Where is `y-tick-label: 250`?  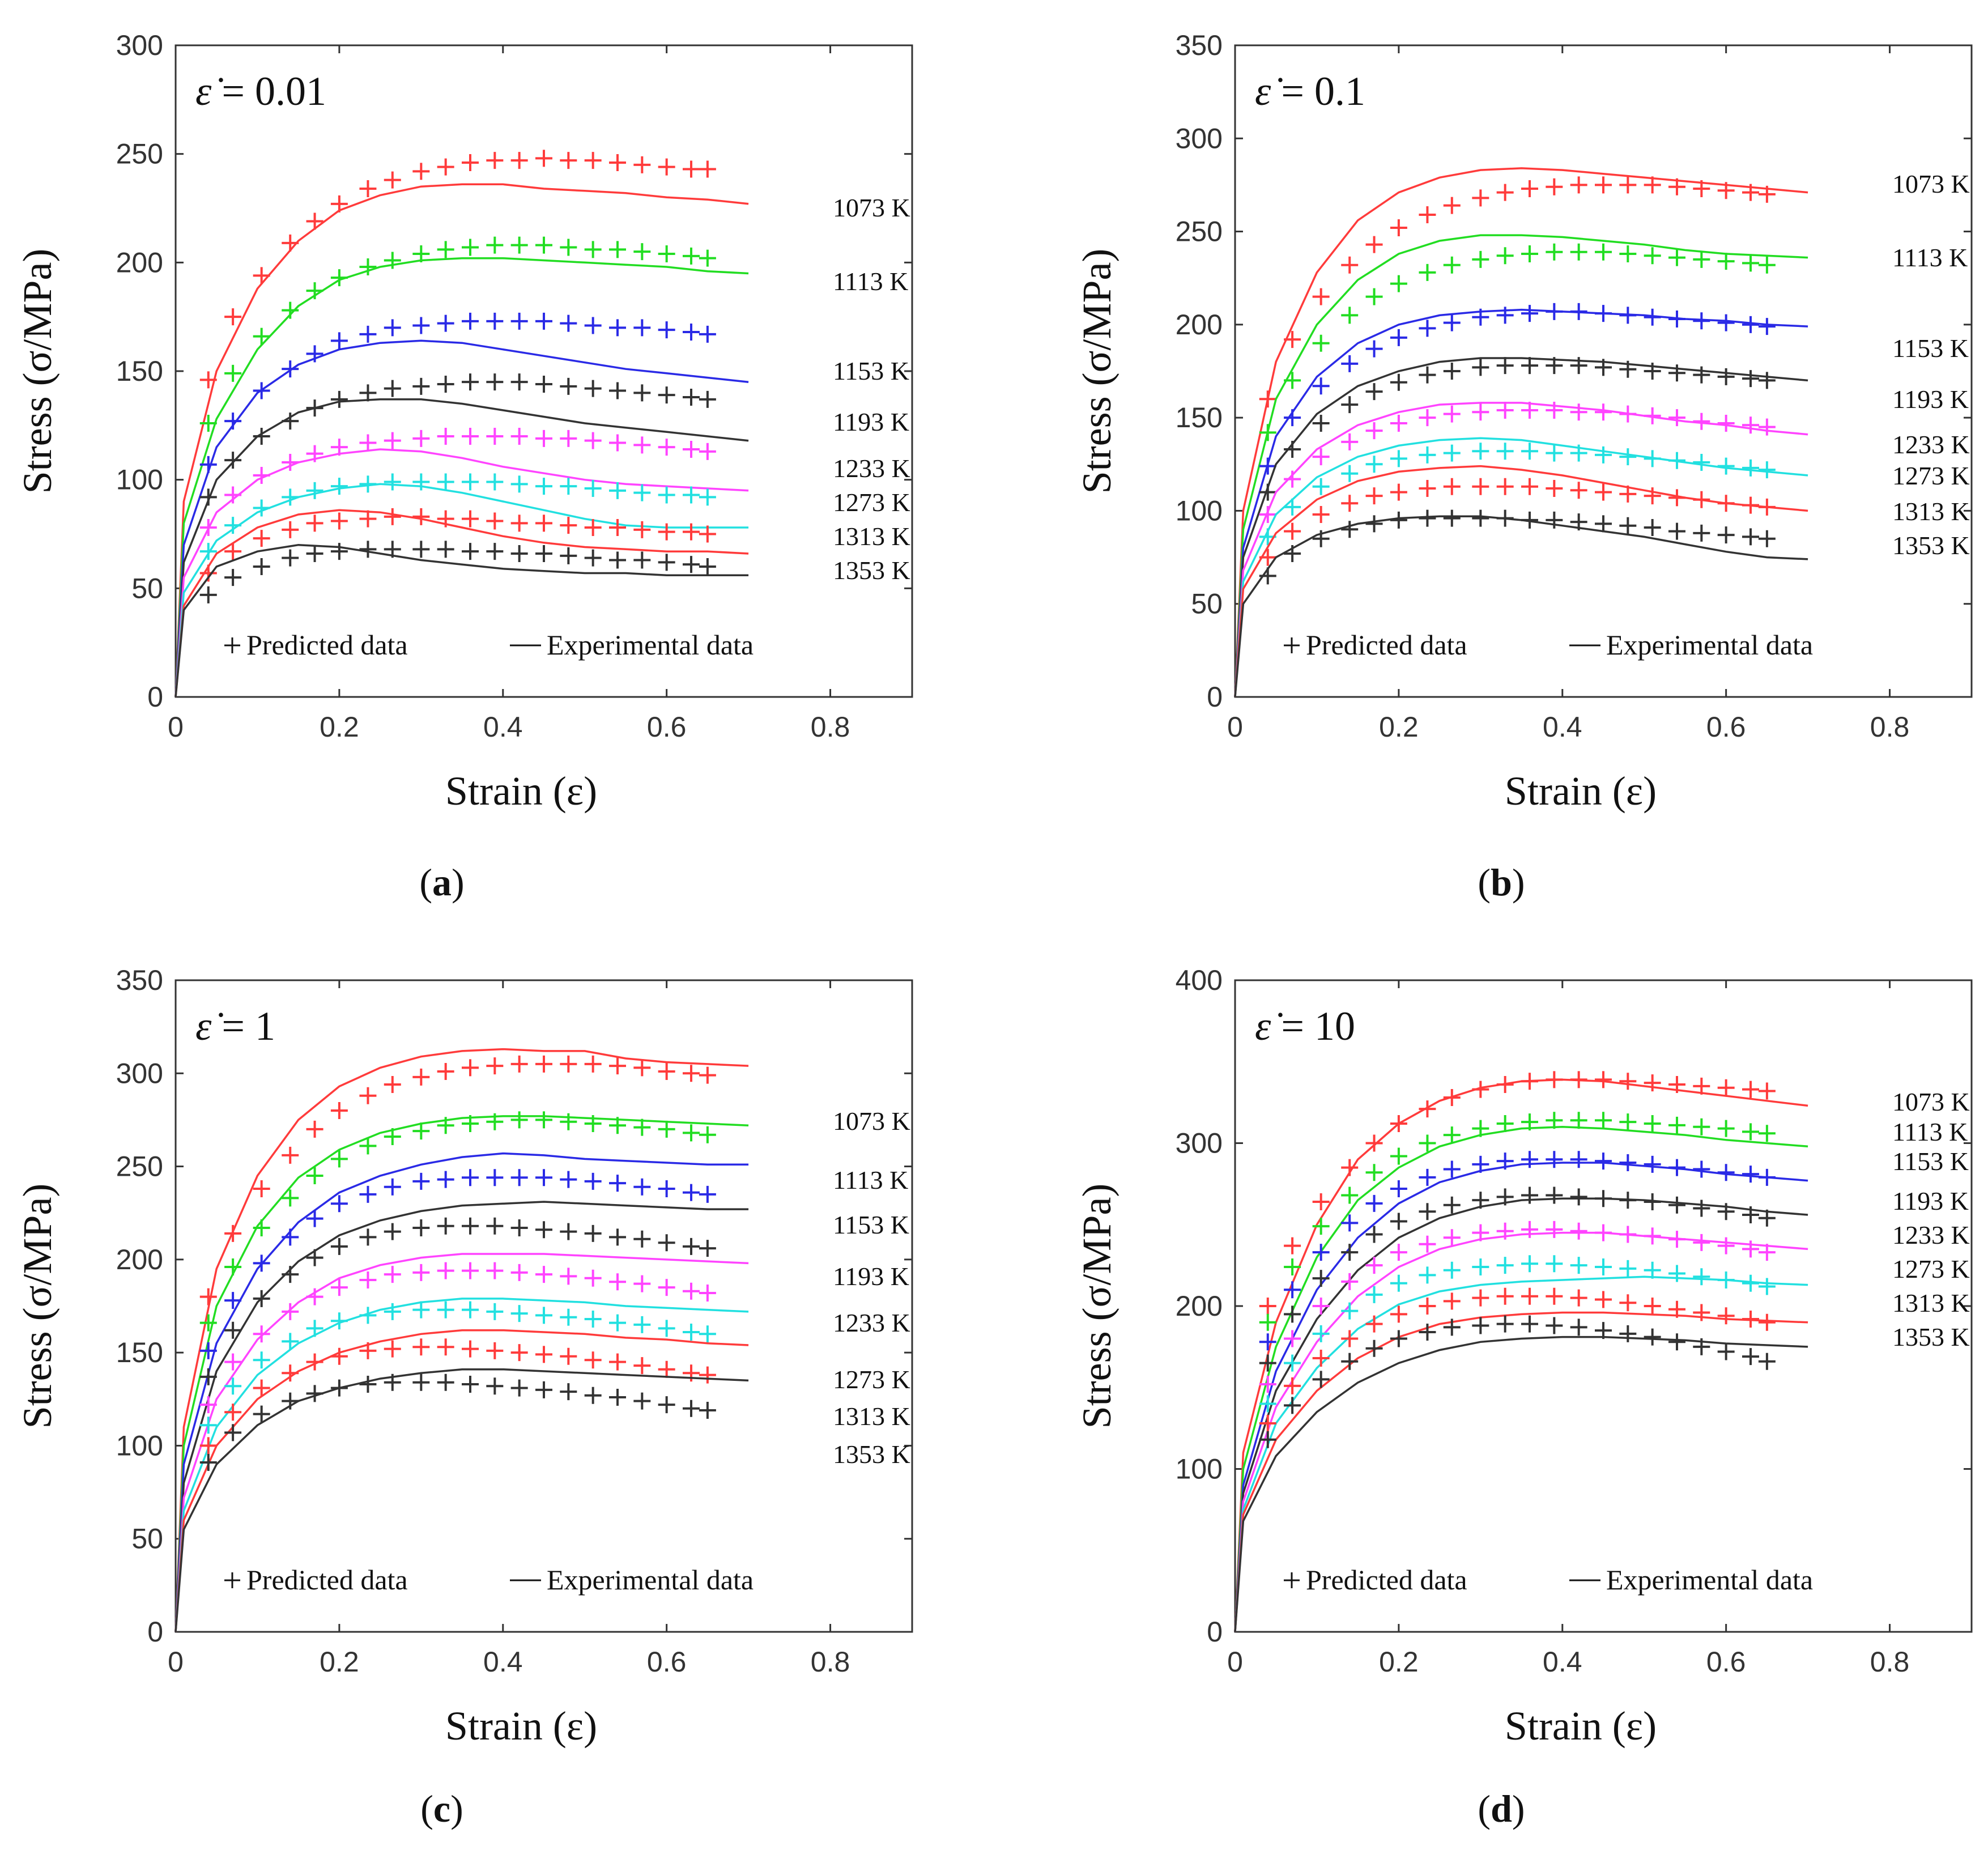
y-tick-label: 250 is located at coordinates (1199, 232).